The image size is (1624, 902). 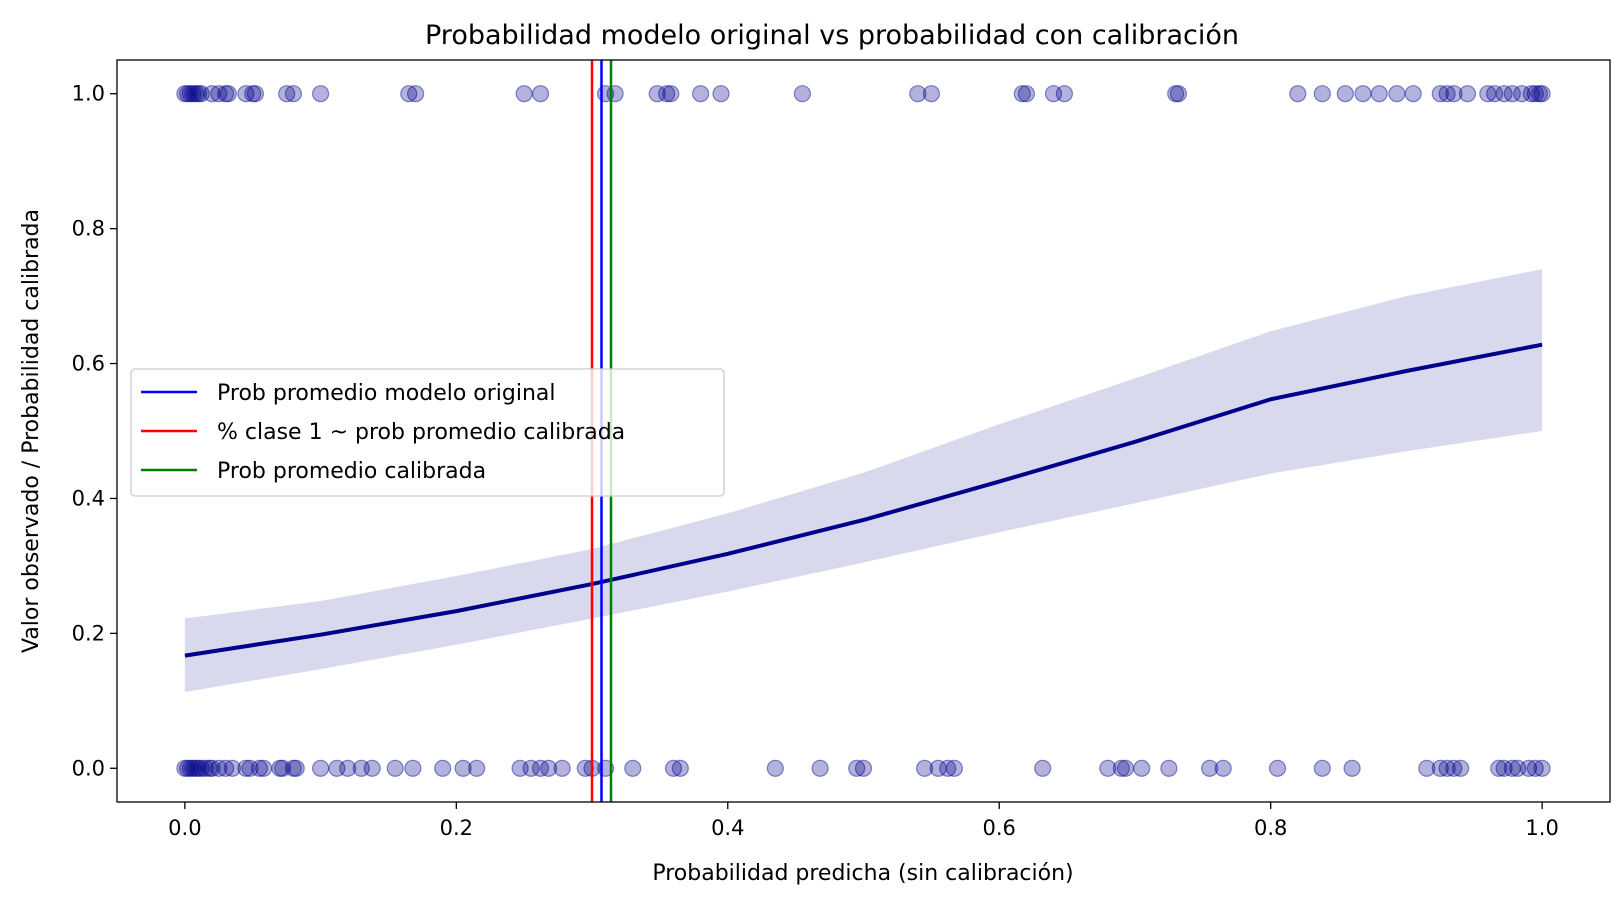 I want to click on legend-frame, so click(x=427, y=432).